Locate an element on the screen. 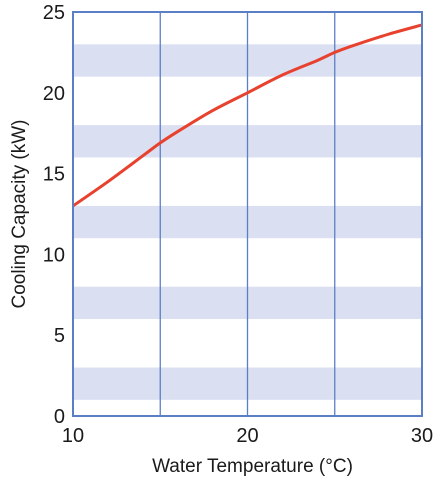 This screenshot has height=487, width=445. y-tick-label: 10 is located at coordinates (54, 255).